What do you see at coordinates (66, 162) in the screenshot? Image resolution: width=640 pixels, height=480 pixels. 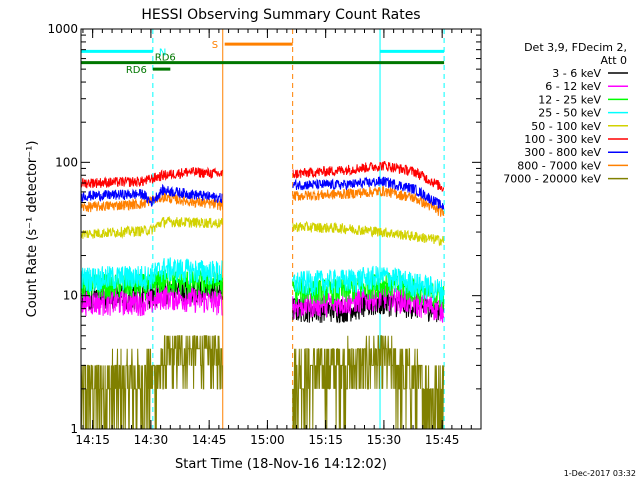 I see `y-tick-label: 100` at bounding box center [66, 162].